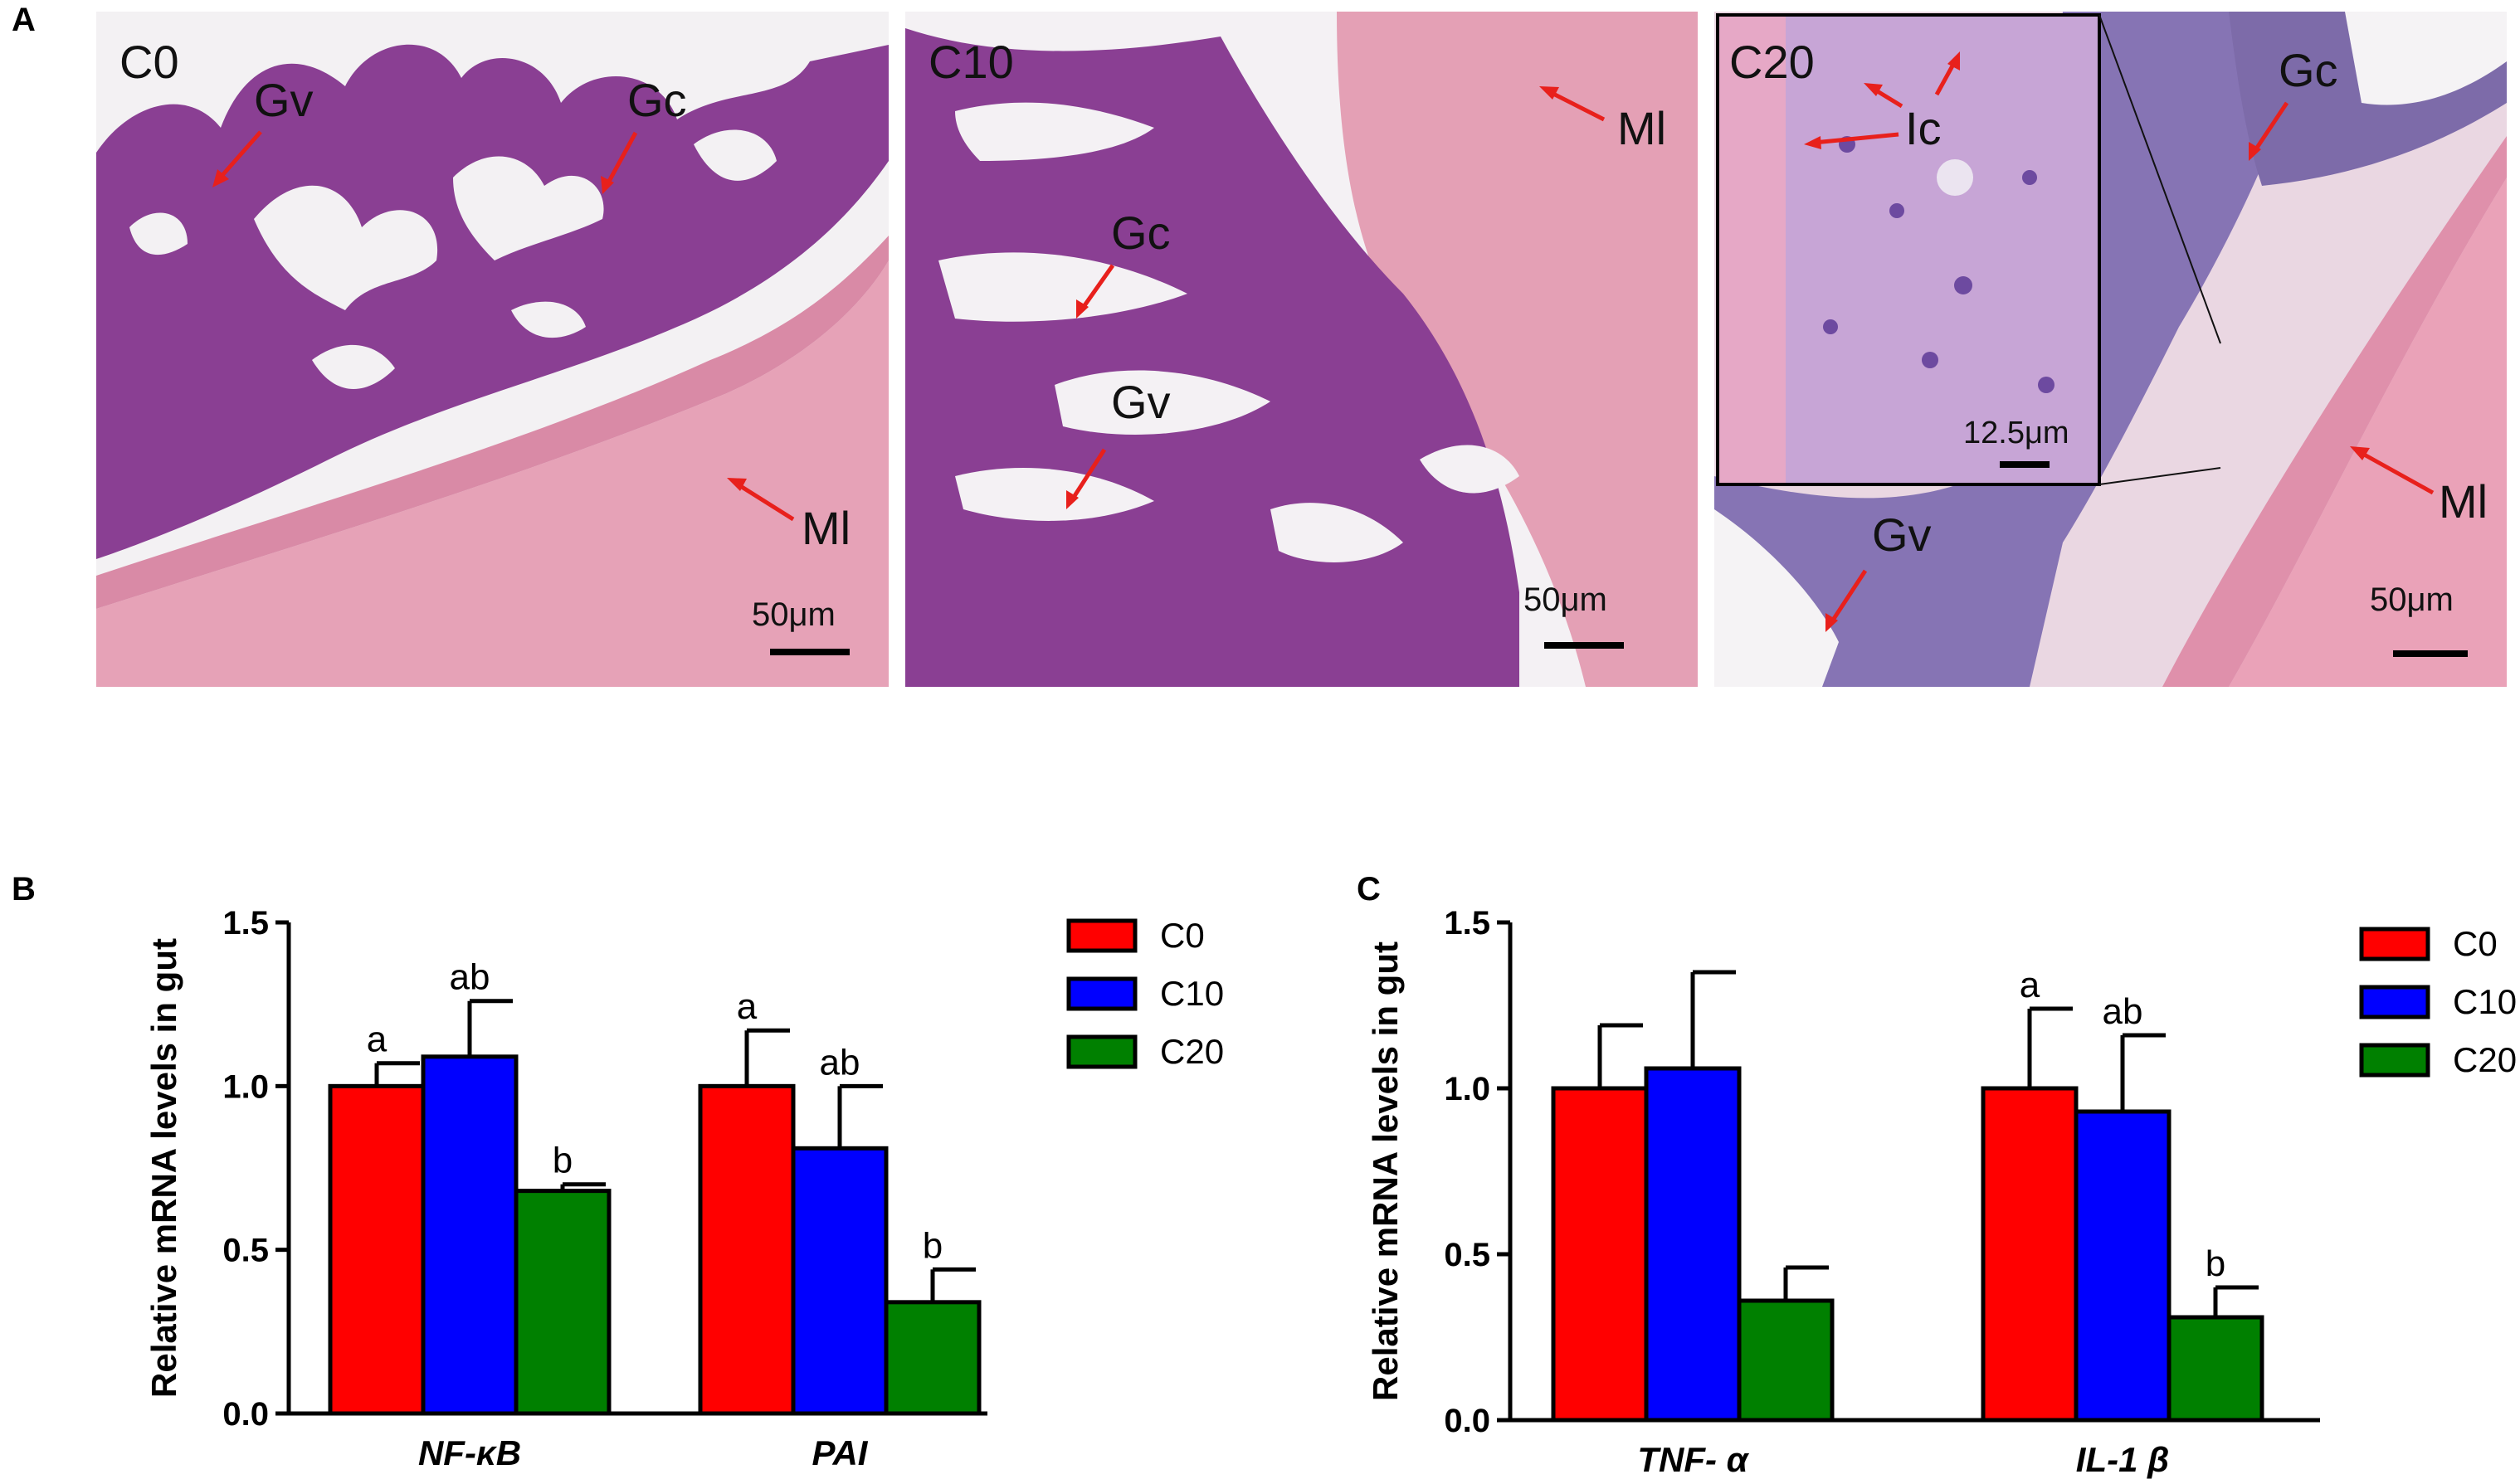 The image size is (2520, 1484). What do you see at coordinates (1301, 350) in the screenshot?
I see `micrograph-c10: C10 Ml Gc Gv 50μm` at bounding box center [1301, 350].